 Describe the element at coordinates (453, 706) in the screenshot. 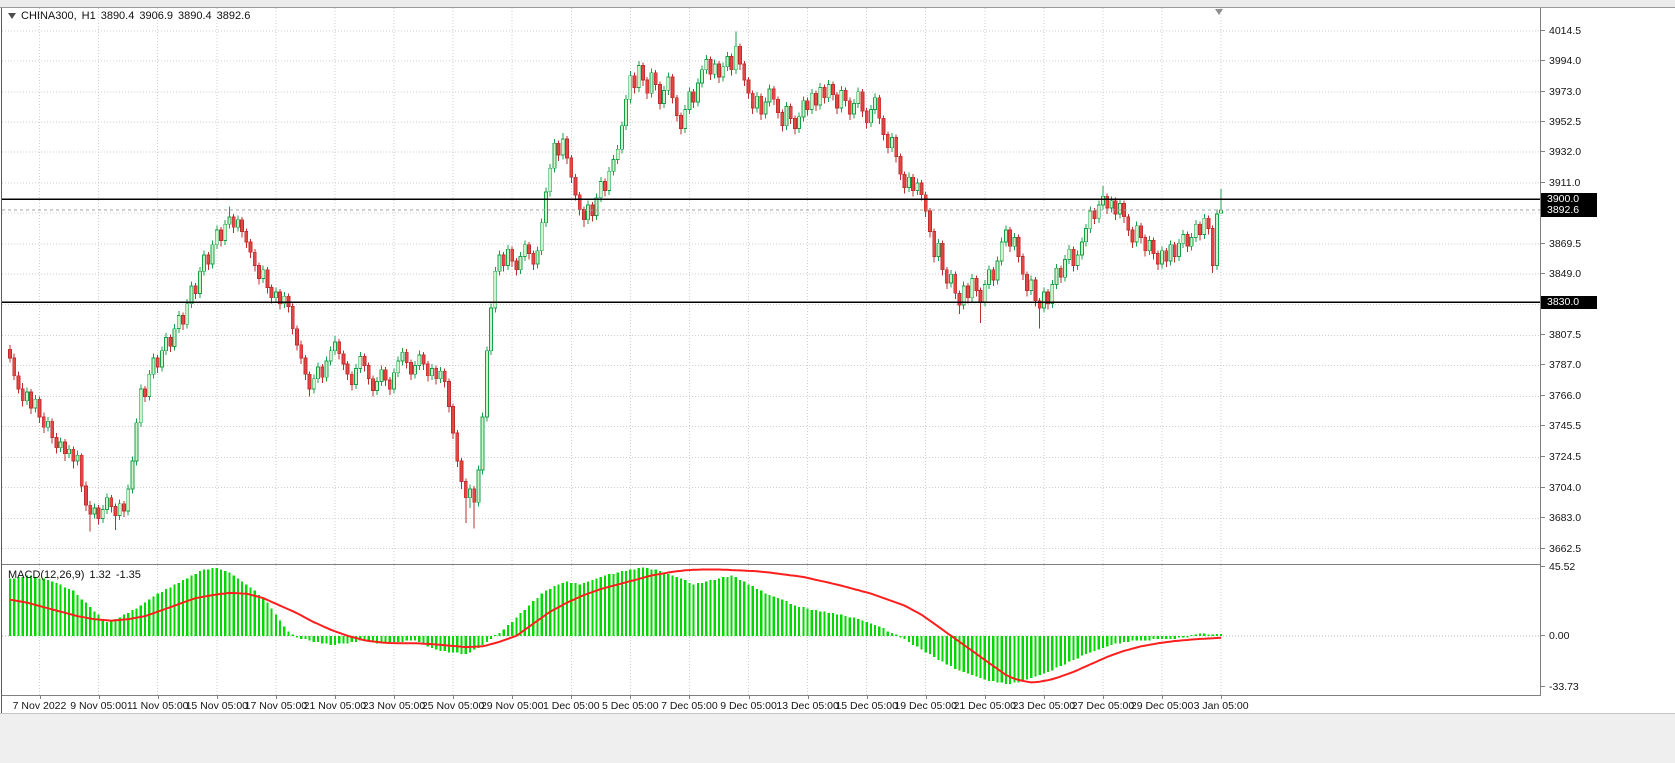

I see `time-label: 25 Nov 05:00` at that location.